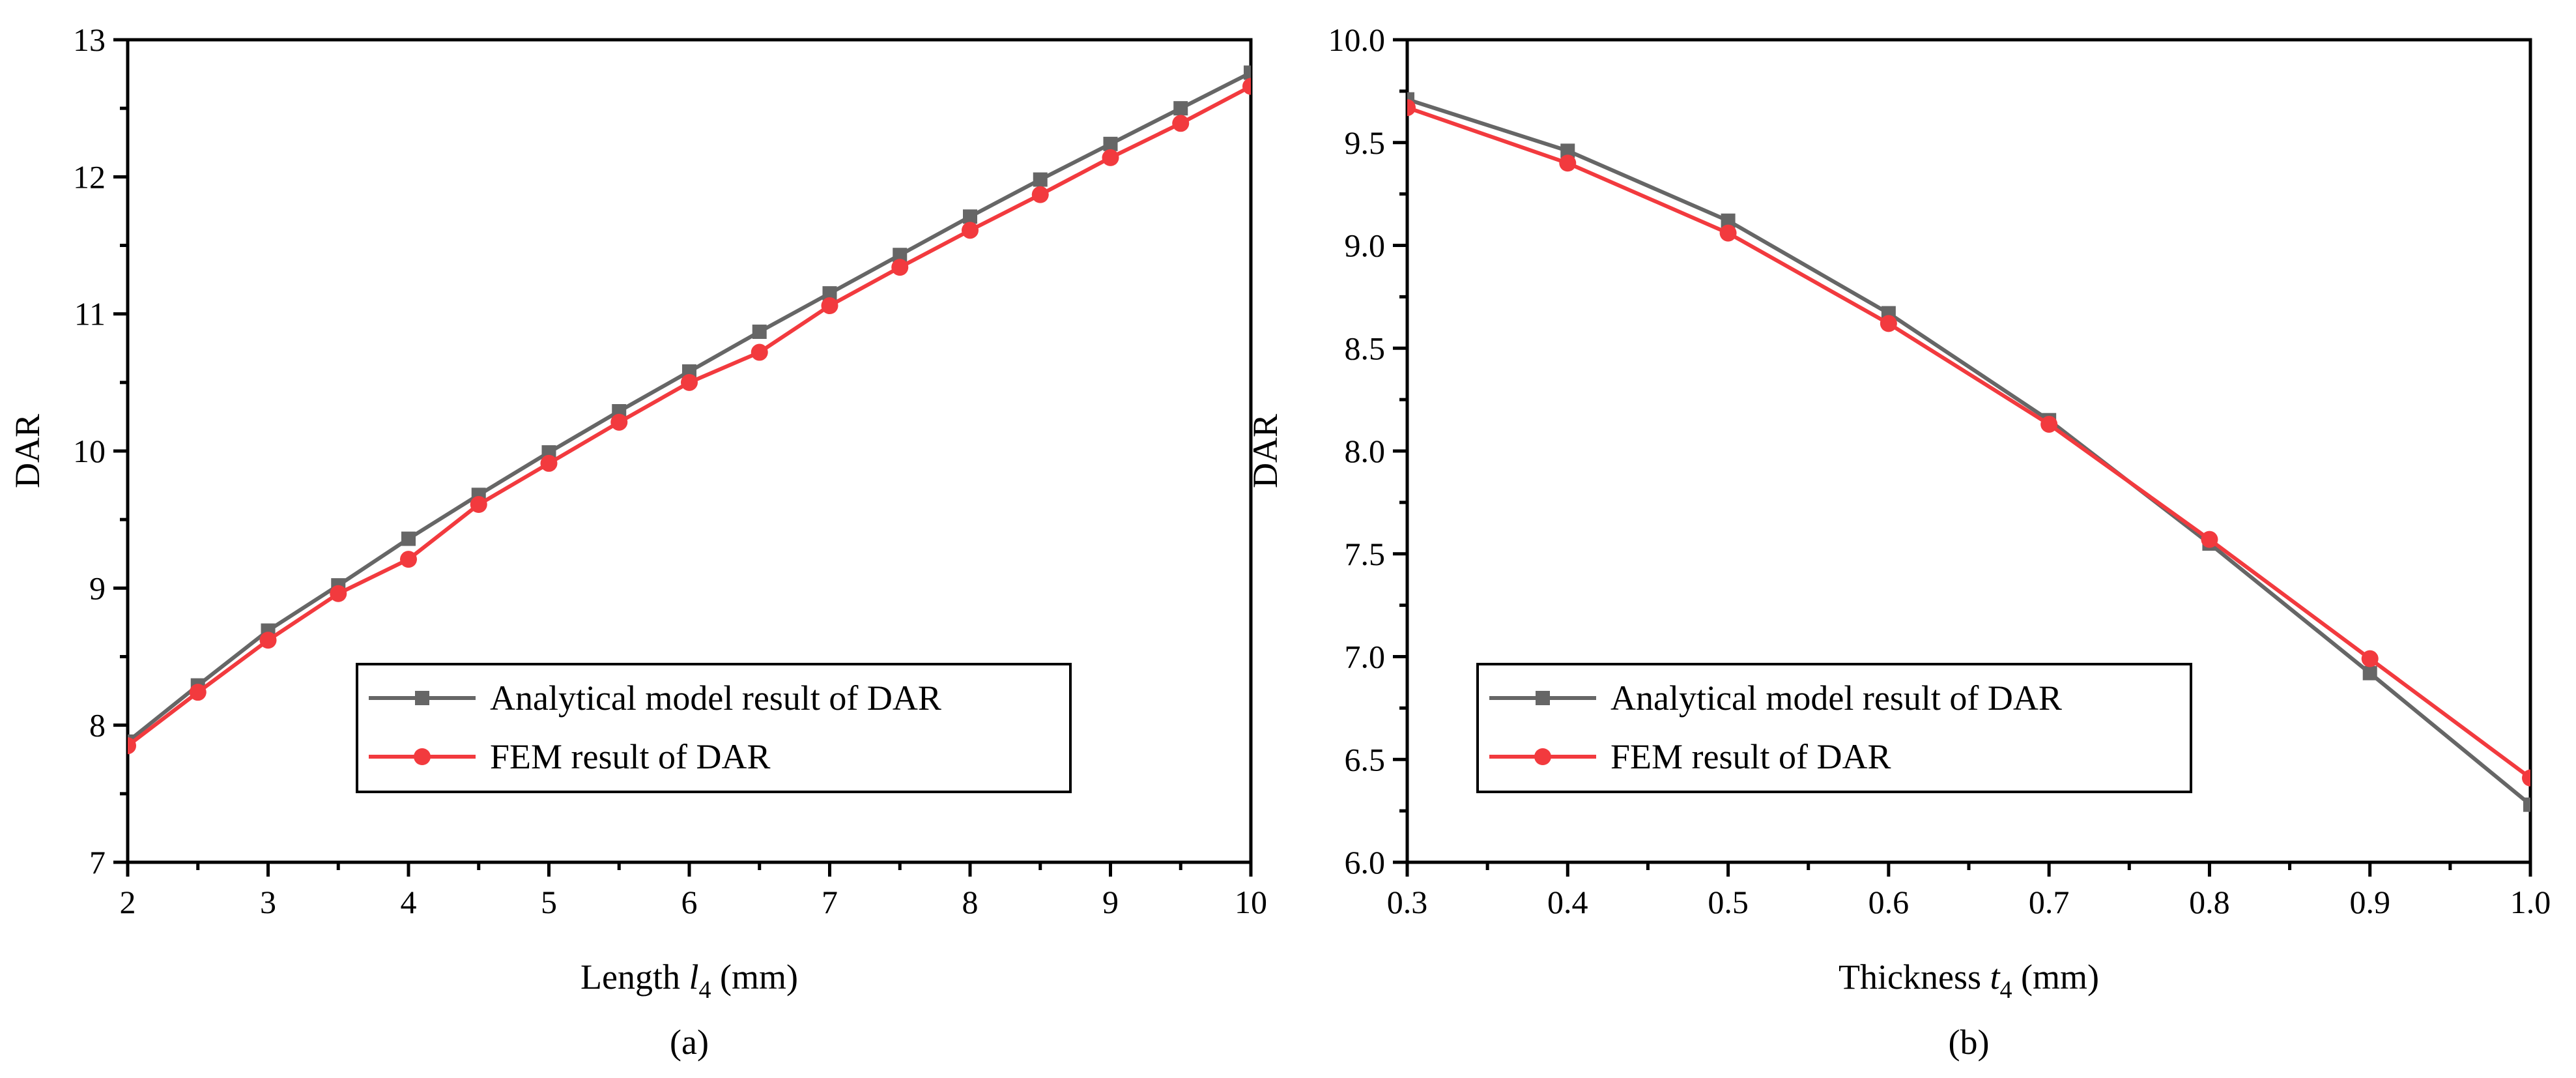 This screenshot has width=2576, height=1078. Describe the element at coordinates (1889, 902) in the screenshot. I see `x-tick-label: 0.6` at that location.